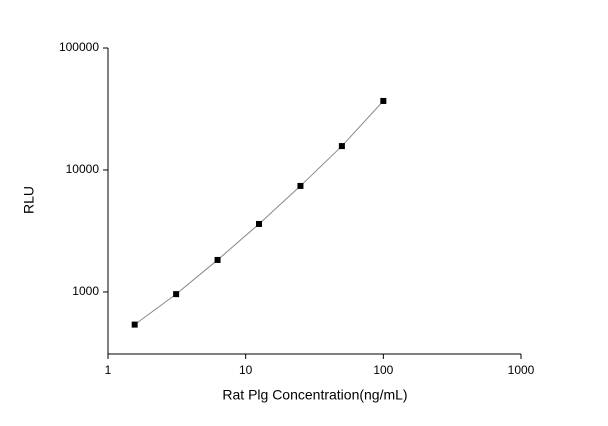 The width and height of the screenshot is (608, 426). I want to click on x-tick-label: 10, so click(246, 370).